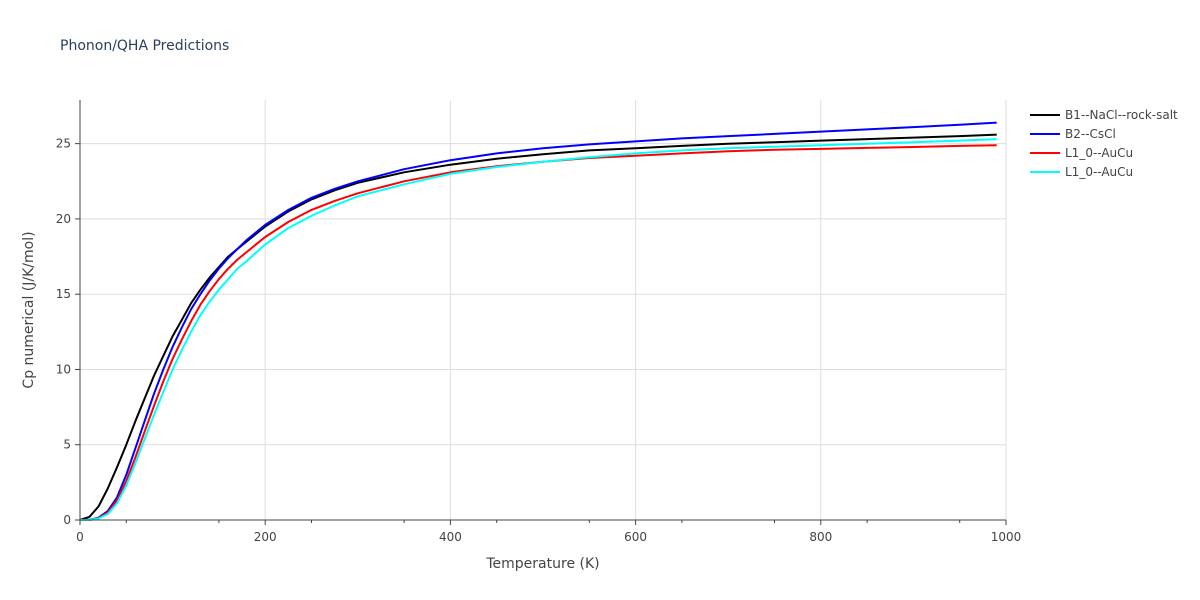  I want to click on y-tick-label: 10, so click(63, 369).